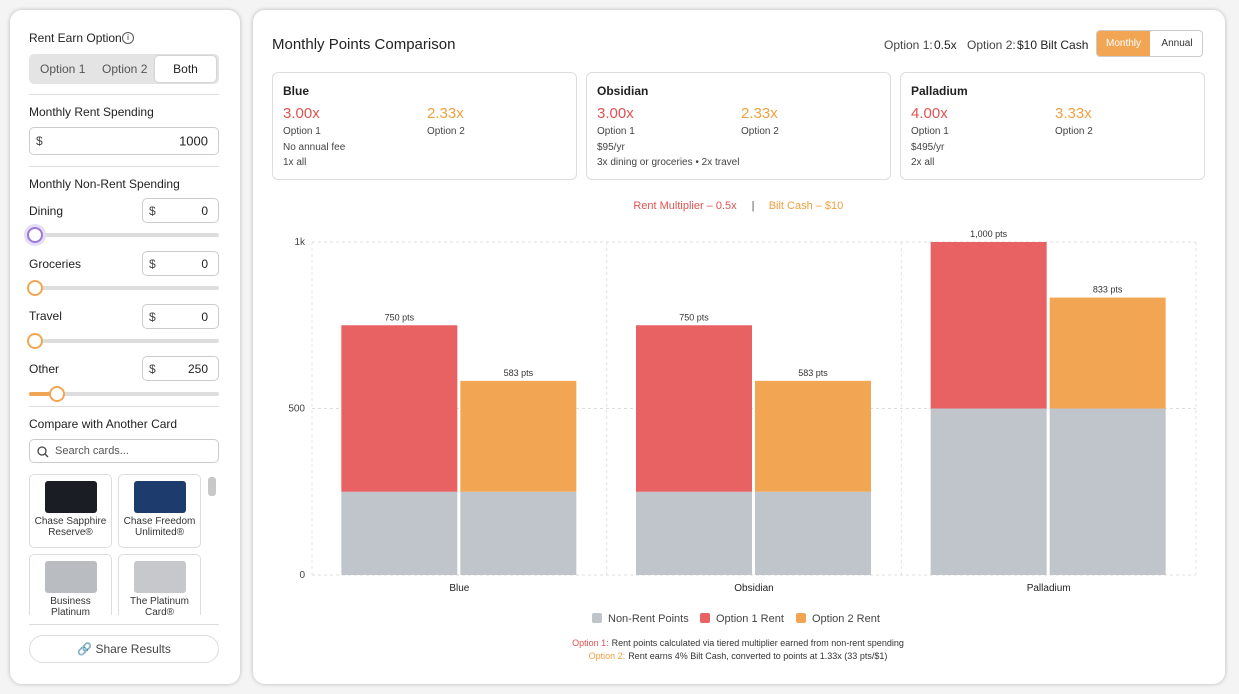 This screenshot has height=694, width=1239. What do you see at coordinates (70, 584) in the screenshot?
I see `card-tile: Business Platinum` at bounding box center [70, 584].